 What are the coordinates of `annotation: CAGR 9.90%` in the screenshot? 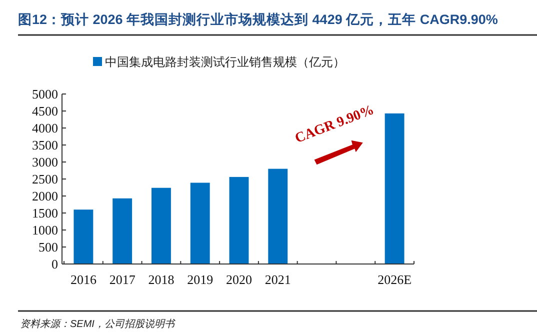 It's located at (334, 124).